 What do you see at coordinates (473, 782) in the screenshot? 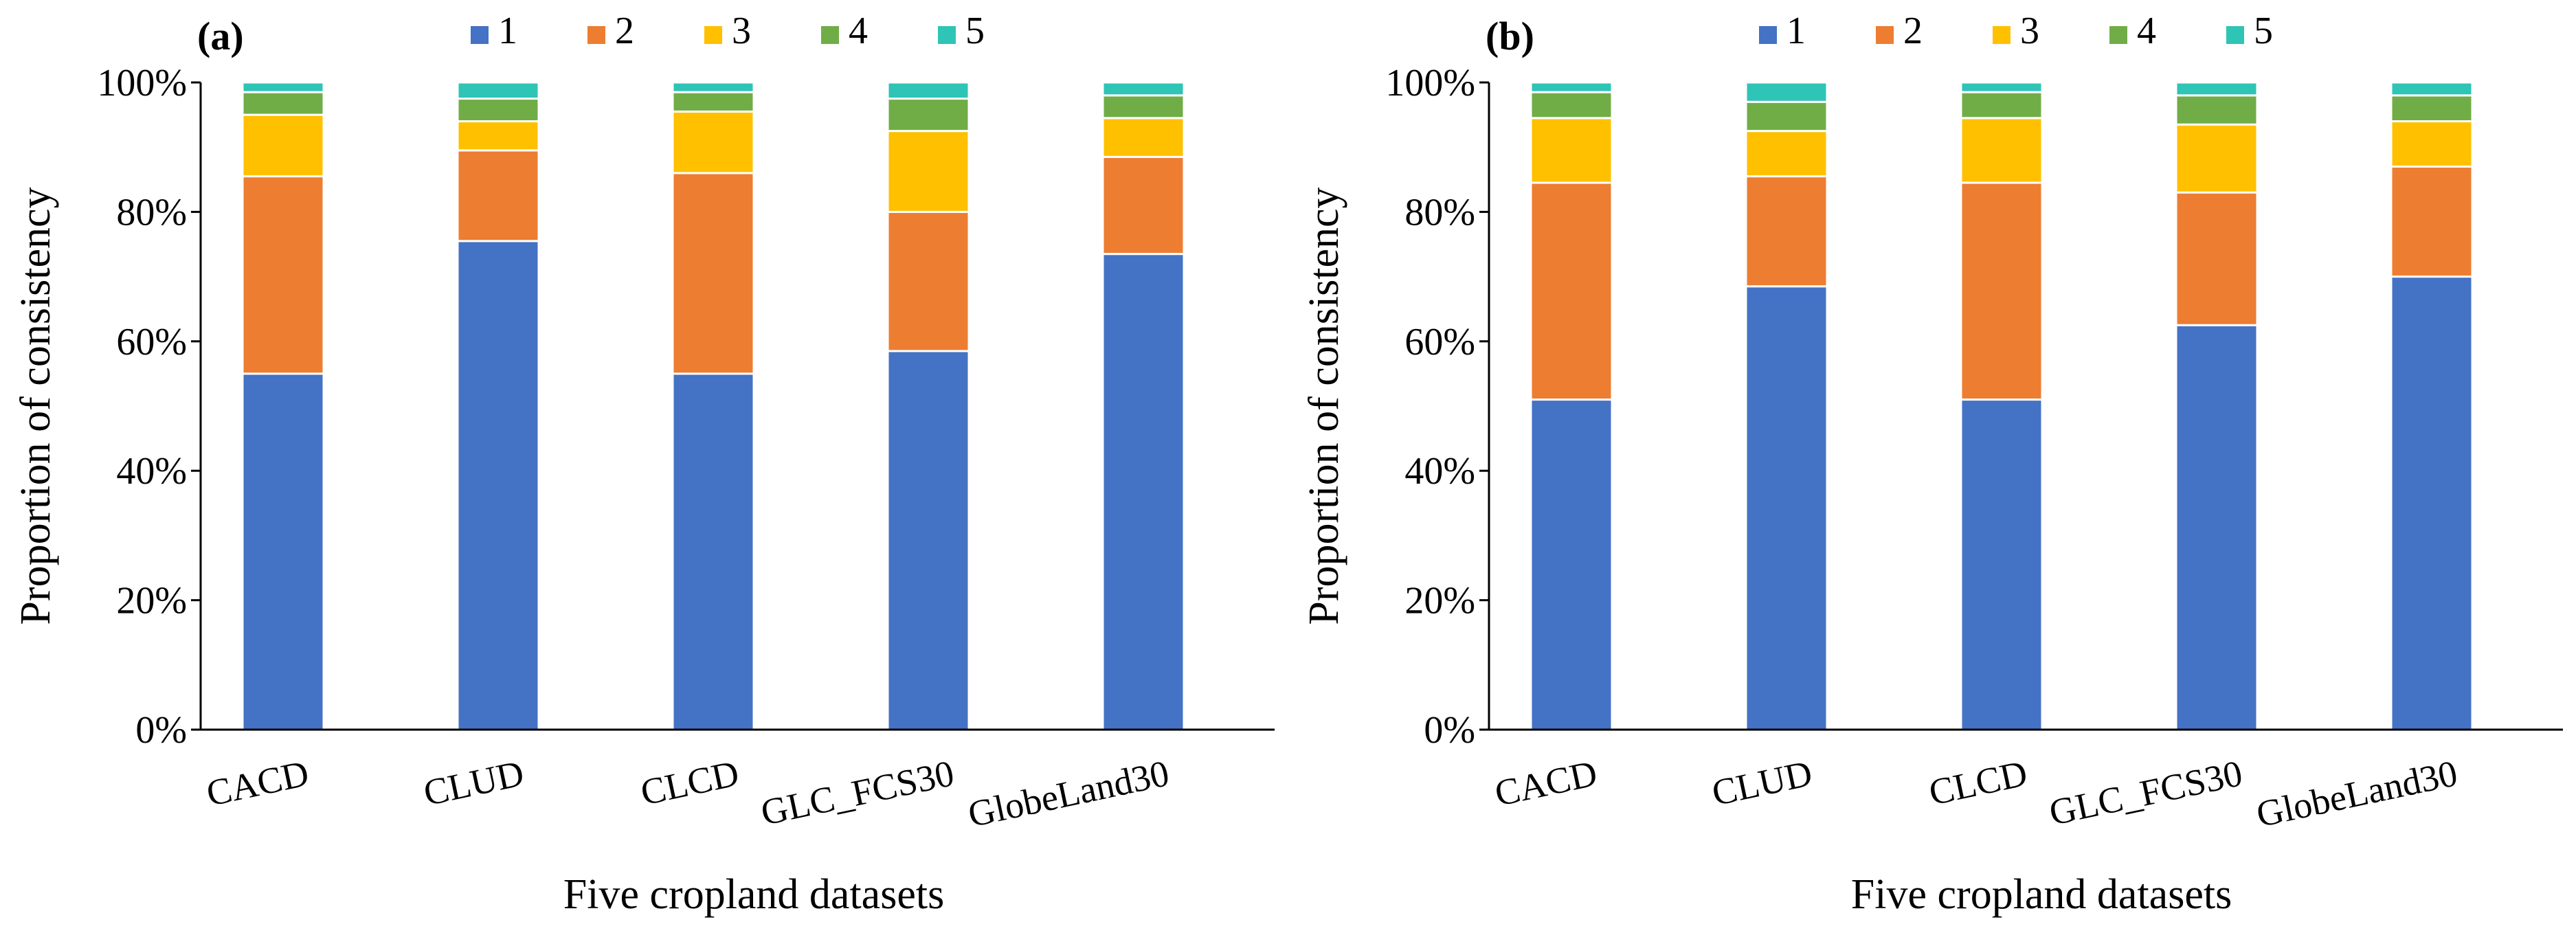
I see `x-category-label: CLUD` at bounding box center [473, 782].